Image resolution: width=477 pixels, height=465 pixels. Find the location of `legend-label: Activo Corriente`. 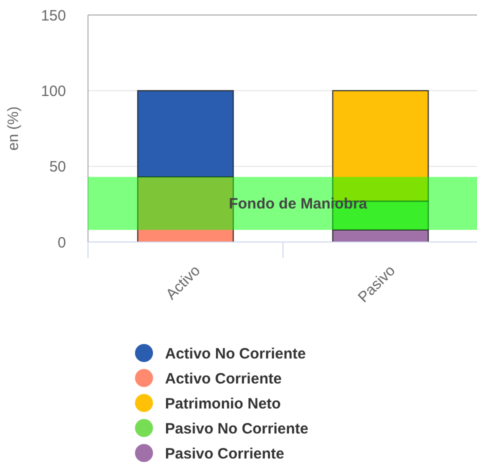

legend-label: Activo Corriente is located at coordinates (223, 379).